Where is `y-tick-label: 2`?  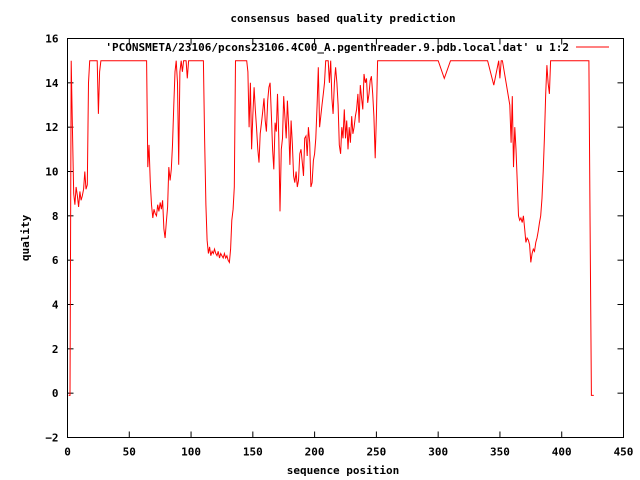
y-tick-label: 2 is located at coordinates (55, 349).